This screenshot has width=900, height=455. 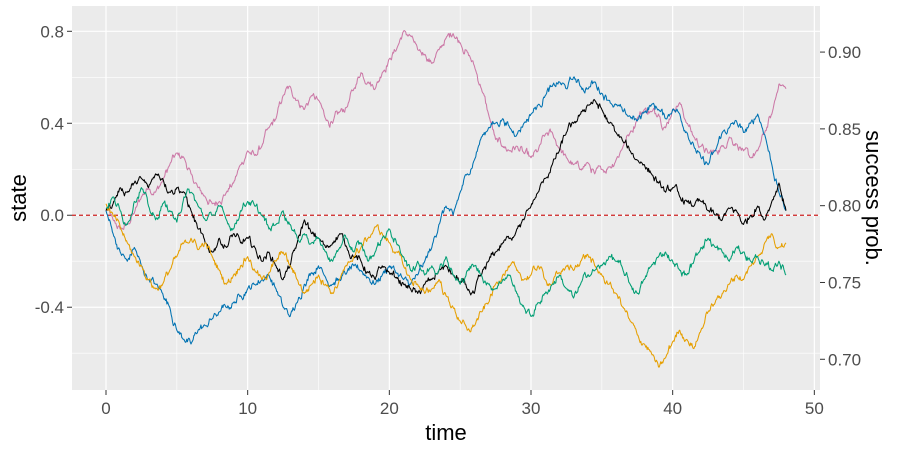 I want to click on y-tick-label: 0.8, so click(x=52, y=31).